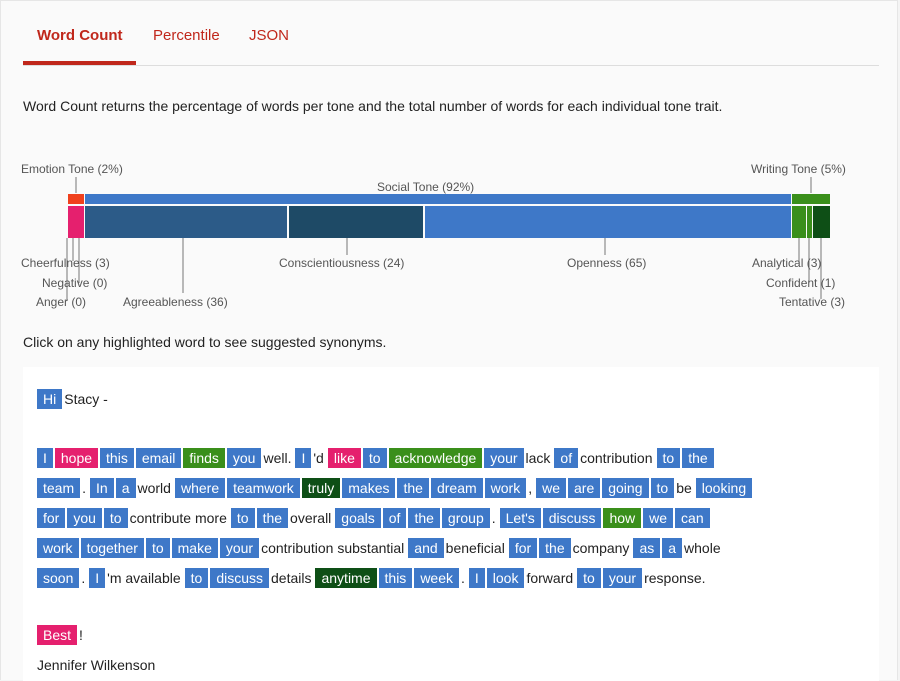 This screenshot has height=681, width=900. I want to click on highlighted-word: soon, so click(58, 578).